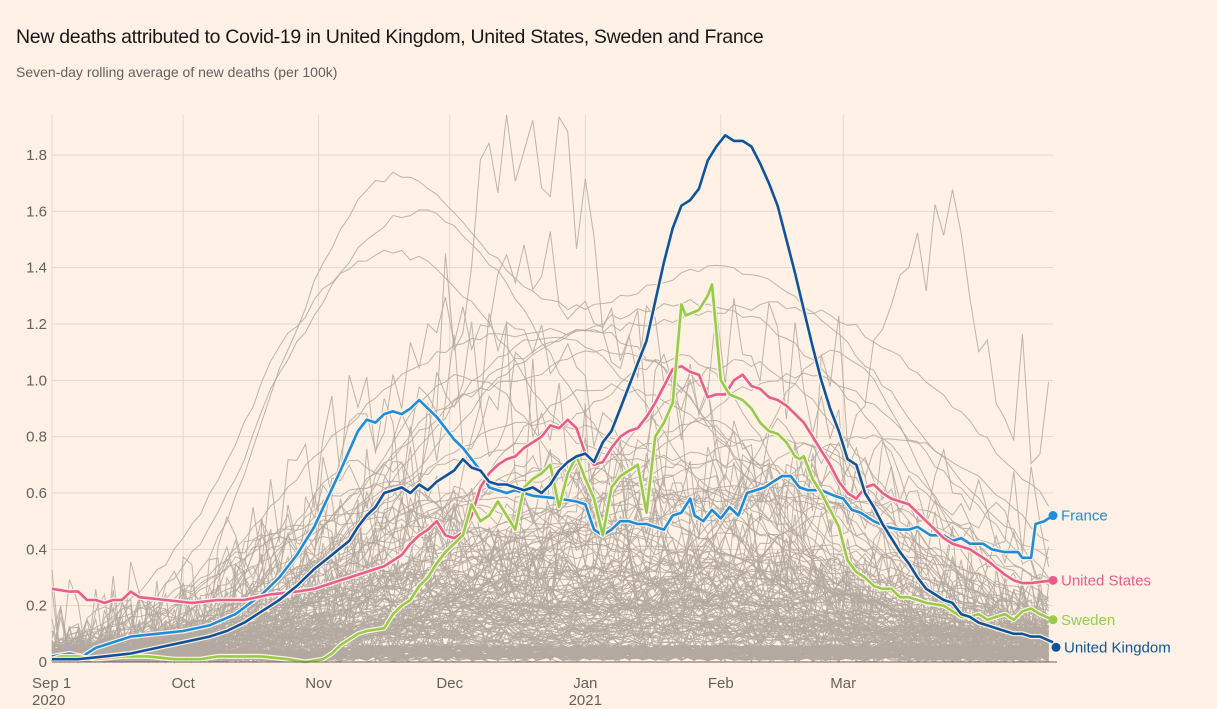 The image size is (1217, 709). What do you see at coordinates (48, 700) in the screenshot?
I see `x-tick-sublabel: 2020` at bounding box center [48, 700].